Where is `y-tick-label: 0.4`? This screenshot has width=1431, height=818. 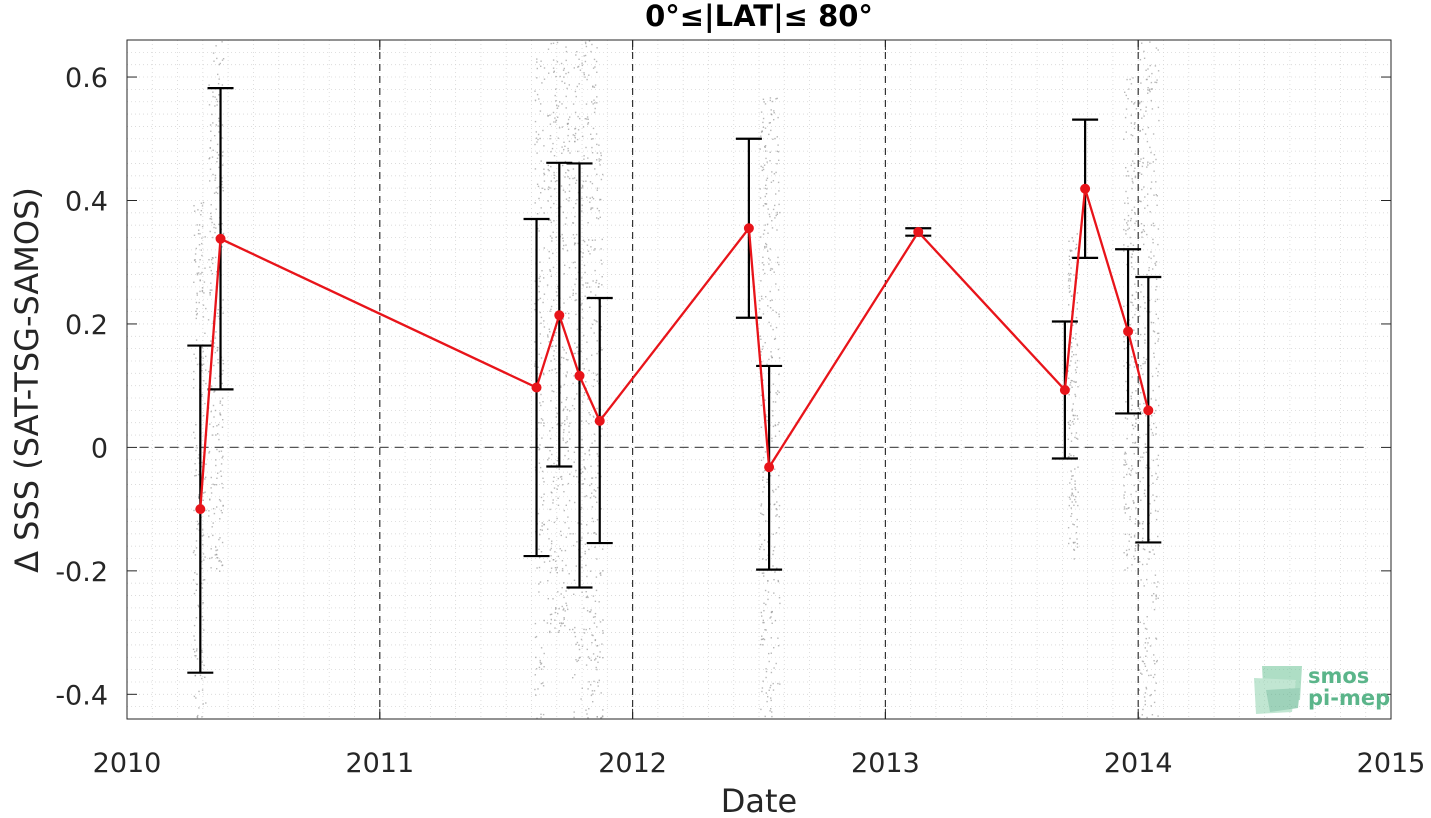 y-tick-label: 0.4 is located at coordinates (86, 201).